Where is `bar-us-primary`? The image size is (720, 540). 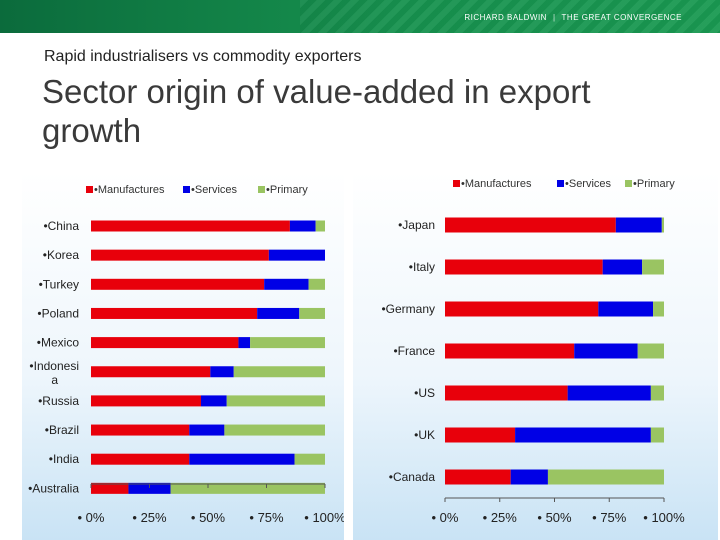 bar-us-primary is located at coordinates (657, 393).